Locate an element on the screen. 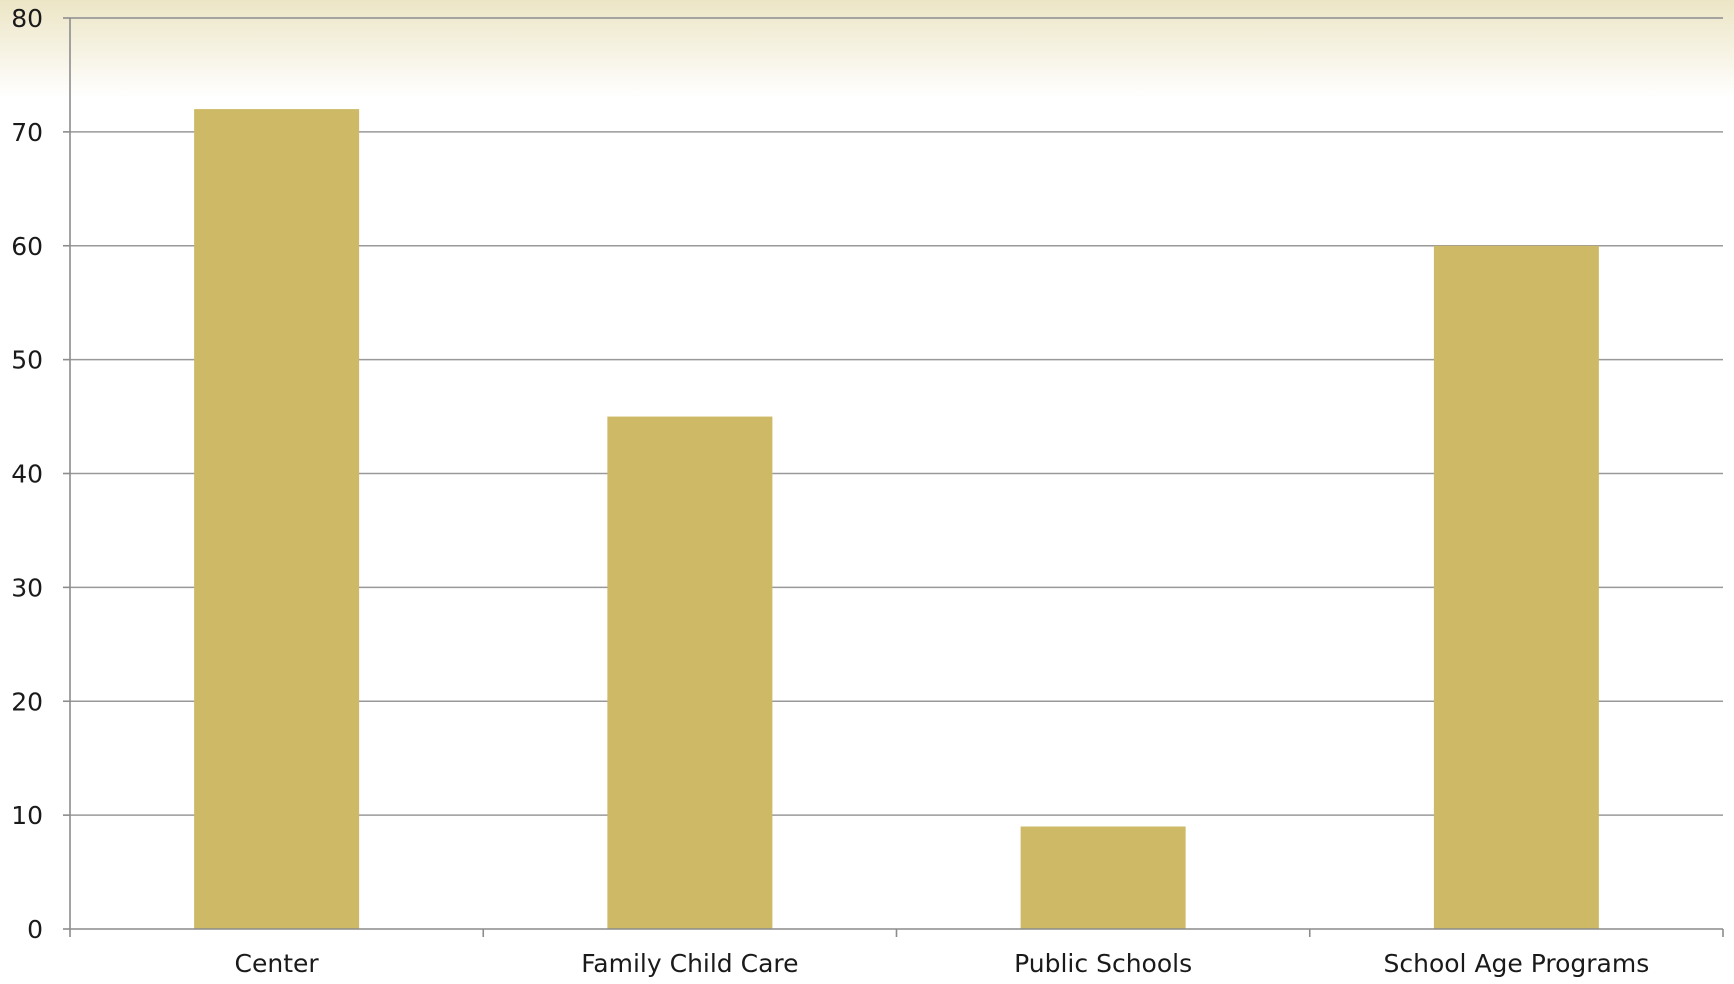  x-tick-label-public-schools: Public Schools is located at coordinates (1103, 963).